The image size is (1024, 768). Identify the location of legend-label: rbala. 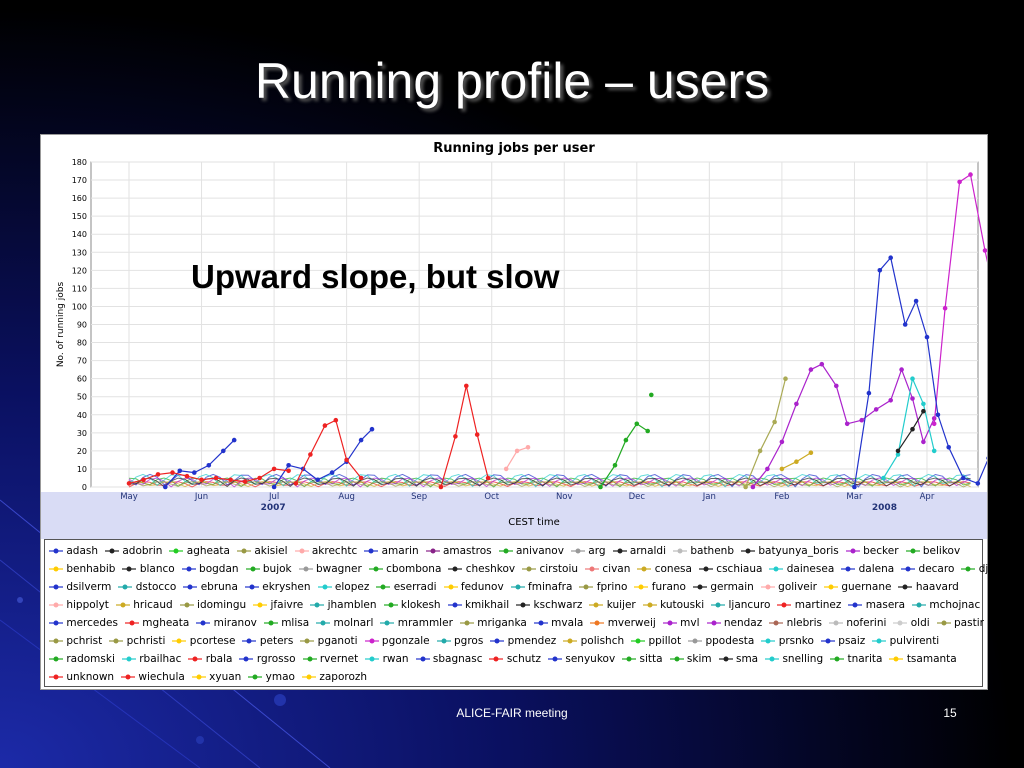
(219, 659).